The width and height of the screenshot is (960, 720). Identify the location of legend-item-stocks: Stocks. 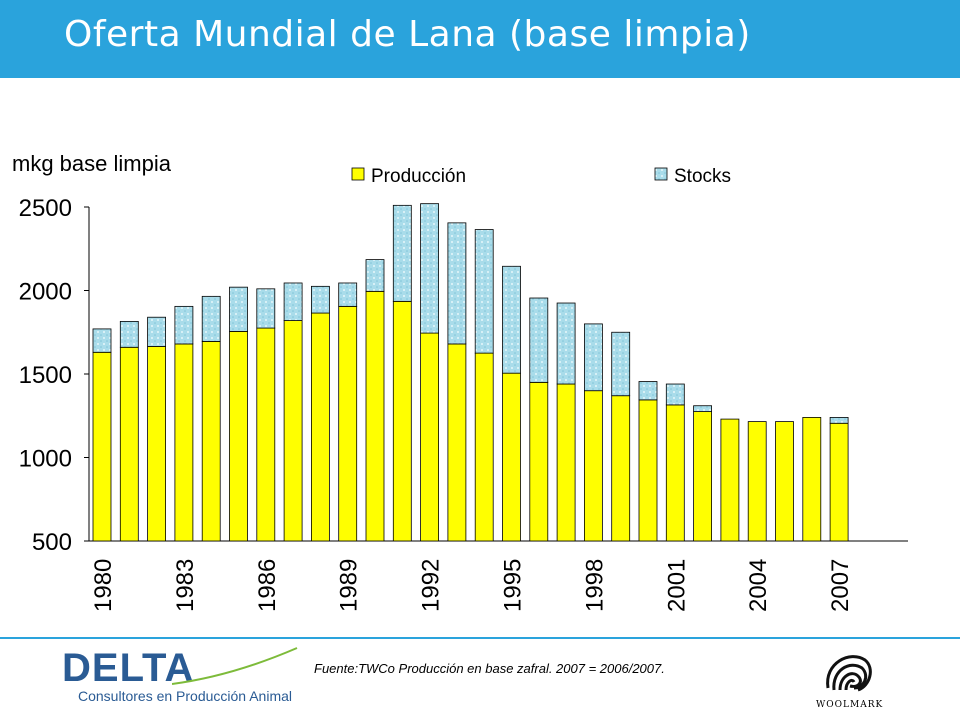
(692, 176).